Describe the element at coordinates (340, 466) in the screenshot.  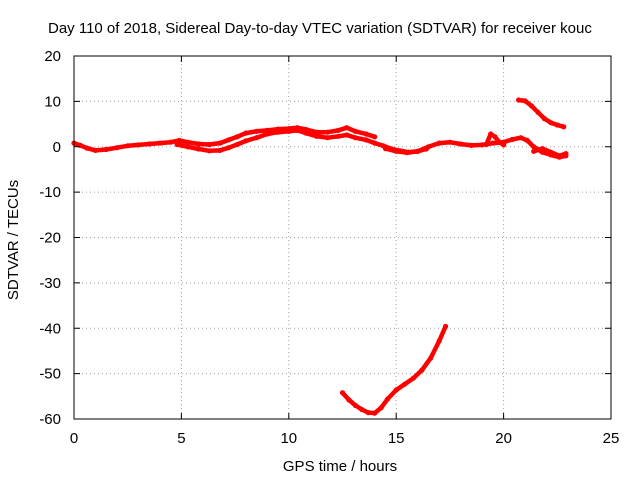
I see `x-axis-label: GPS time / hours` at that location.